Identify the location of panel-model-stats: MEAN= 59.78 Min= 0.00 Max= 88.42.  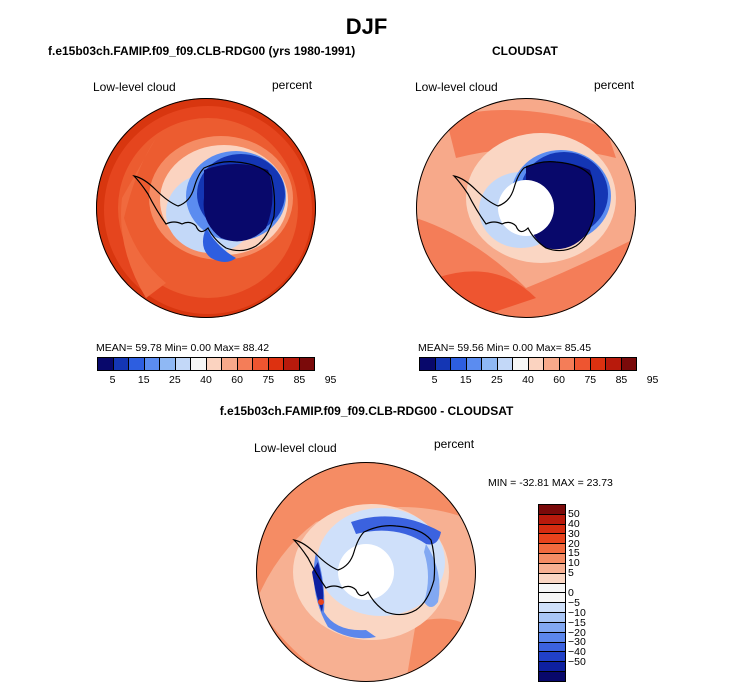
(183, 348).